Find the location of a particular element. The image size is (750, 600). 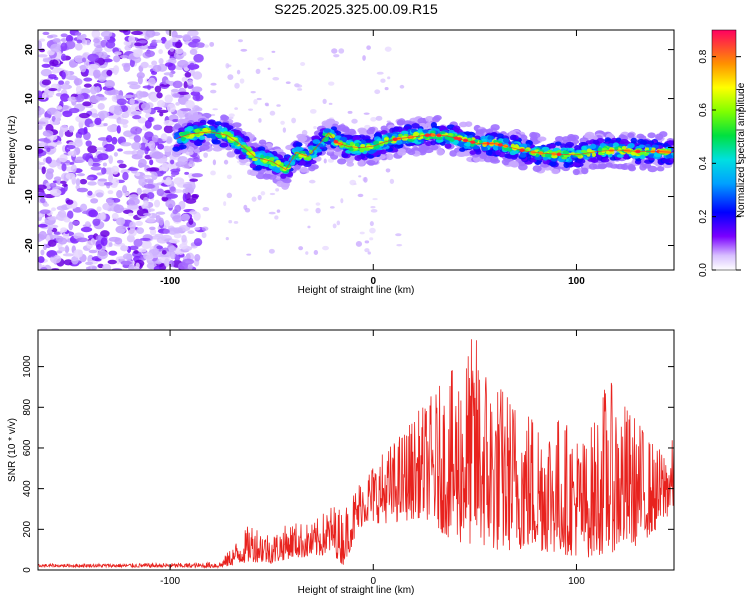

snr-y-tick-label: 800 is located at coordinates (27, 407).